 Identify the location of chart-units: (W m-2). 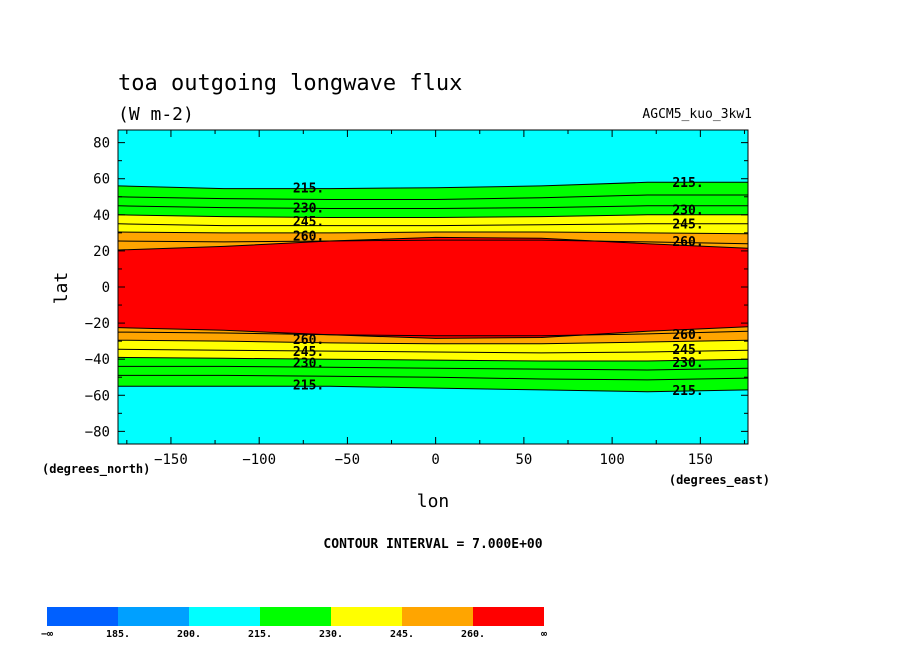
(156, 114).